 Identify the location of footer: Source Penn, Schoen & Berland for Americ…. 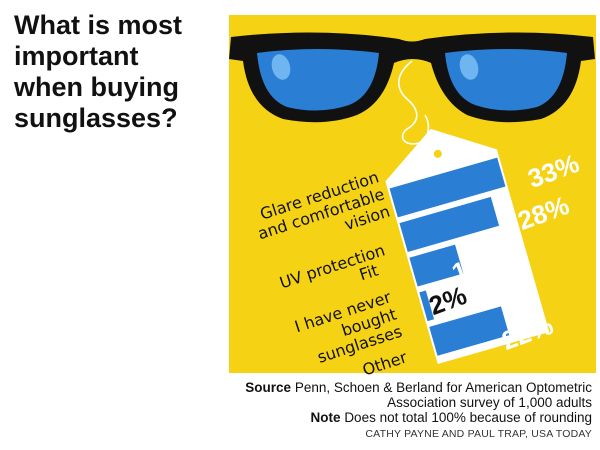
(412, 410).